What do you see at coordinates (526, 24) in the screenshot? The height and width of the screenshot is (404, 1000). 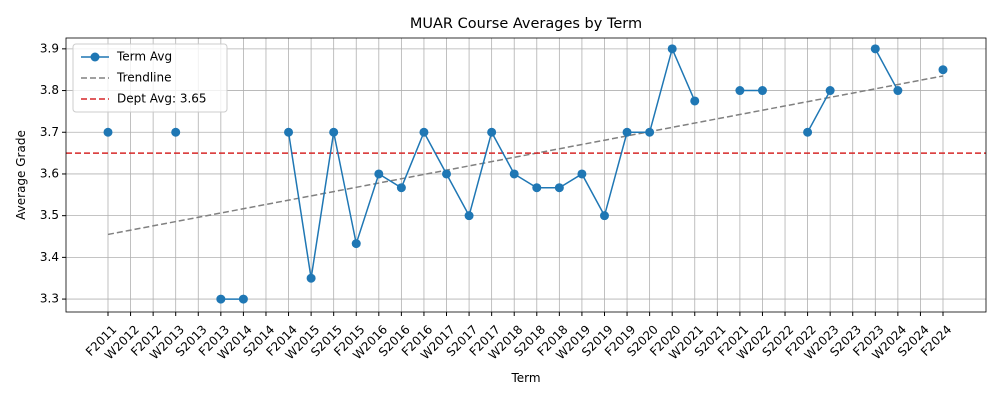 I see `chart-title: MUAR Course Averages by Term` at bounding box center [526, 24].